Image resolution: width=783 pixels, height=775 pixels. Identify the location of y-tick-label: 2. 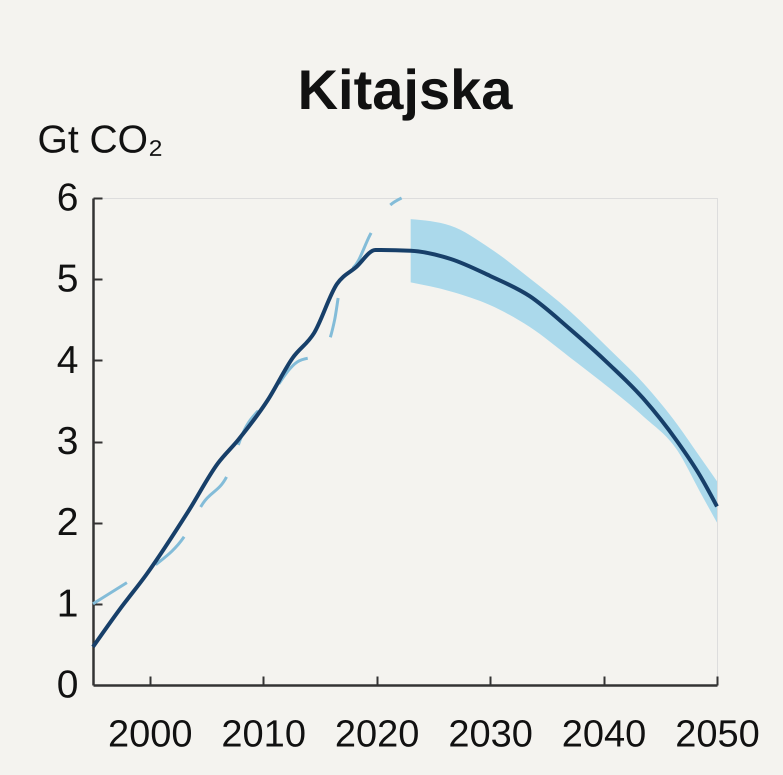
(67, 522).